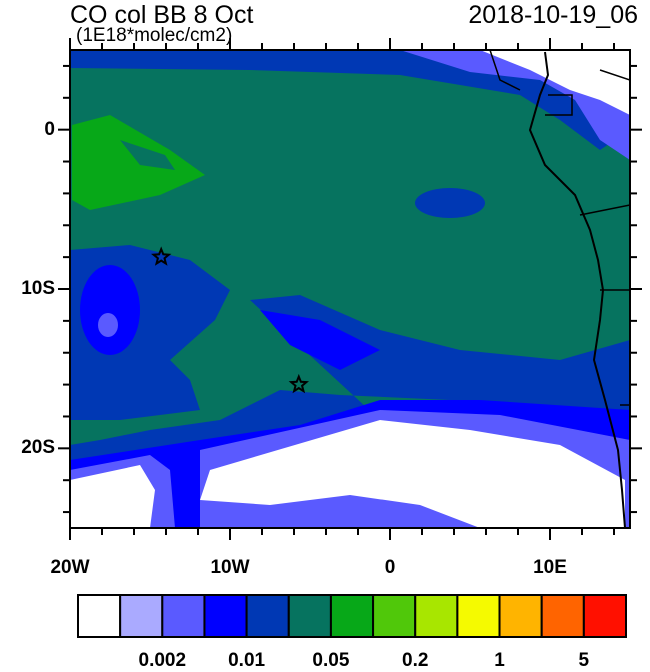  I want to click on colorbar-label: 0.01, so click(247, 660).